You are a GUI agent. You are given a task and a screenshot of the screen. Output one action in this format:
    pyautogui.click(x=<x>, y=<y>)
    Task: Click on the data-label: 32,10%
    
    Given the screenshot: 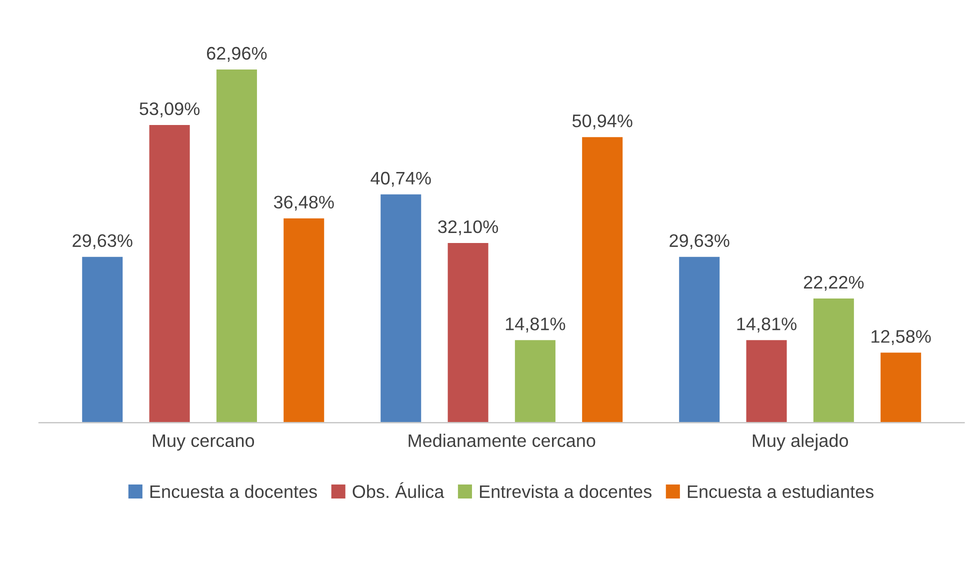 What is the action you would take?
    pyautogui.click(x=468, y=228)
    